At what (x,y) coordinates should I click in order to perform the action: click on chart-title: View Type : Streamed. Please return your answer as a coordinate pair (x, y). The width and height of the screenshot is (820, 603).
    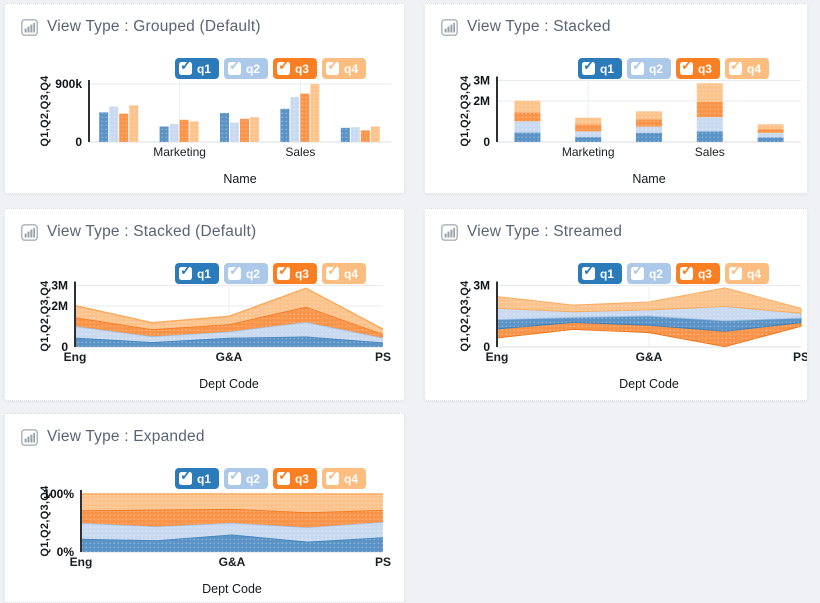
    Looking at the image, I should click on (545, 231).